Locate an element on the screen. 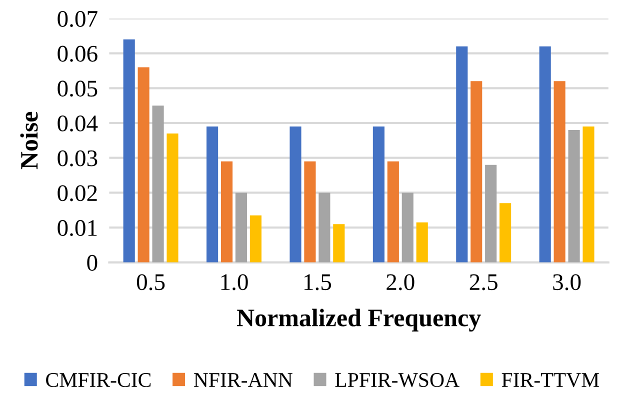  x-tick-label: 3.0 is located at coordinates (567, 282).